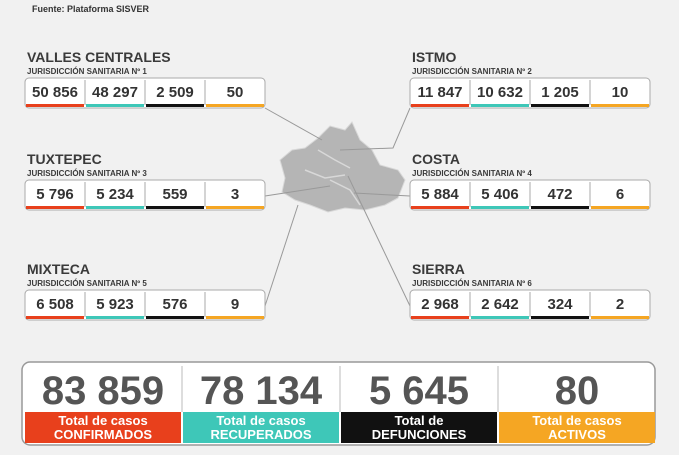 This screenshot has height=455, width=679. What do you see at coordinates (439, 92) in the screenshot?
I see `region-value: 11 847` at bounding box center [439, 92].